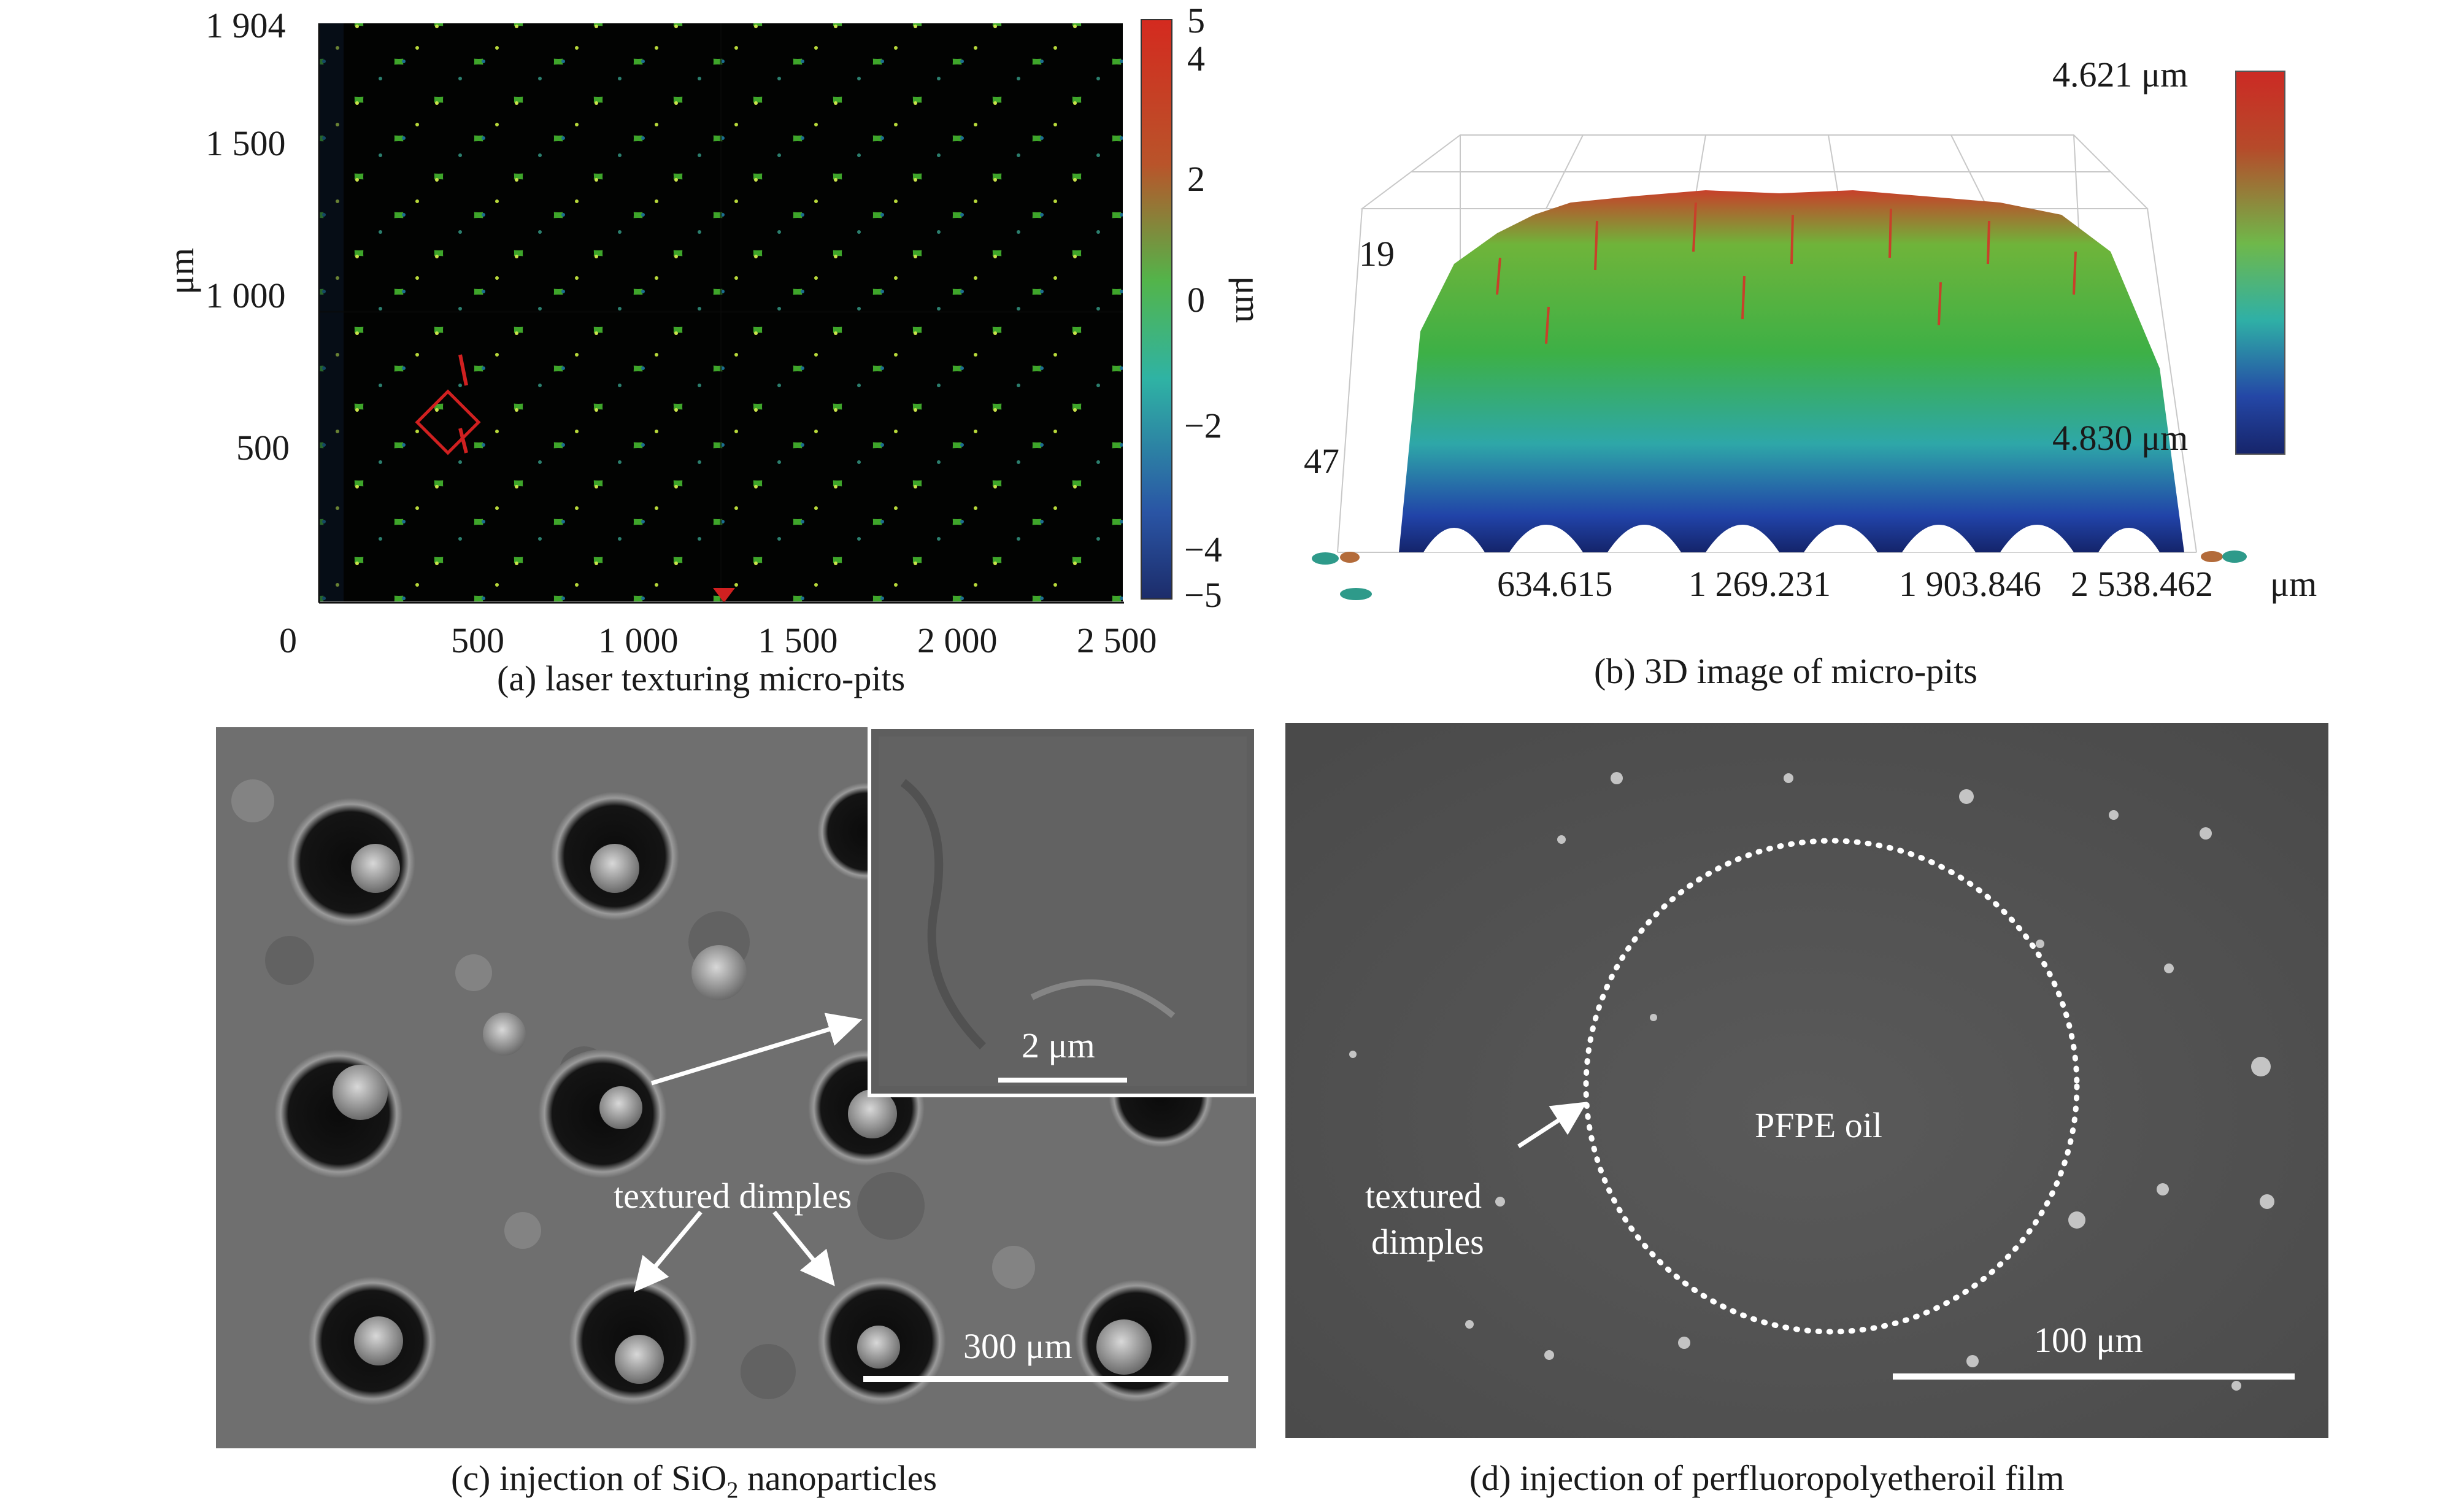  Describe the element at coordinates (181, 271) in the screenshot. I see `panel-a-y-unit: μm` at that location.